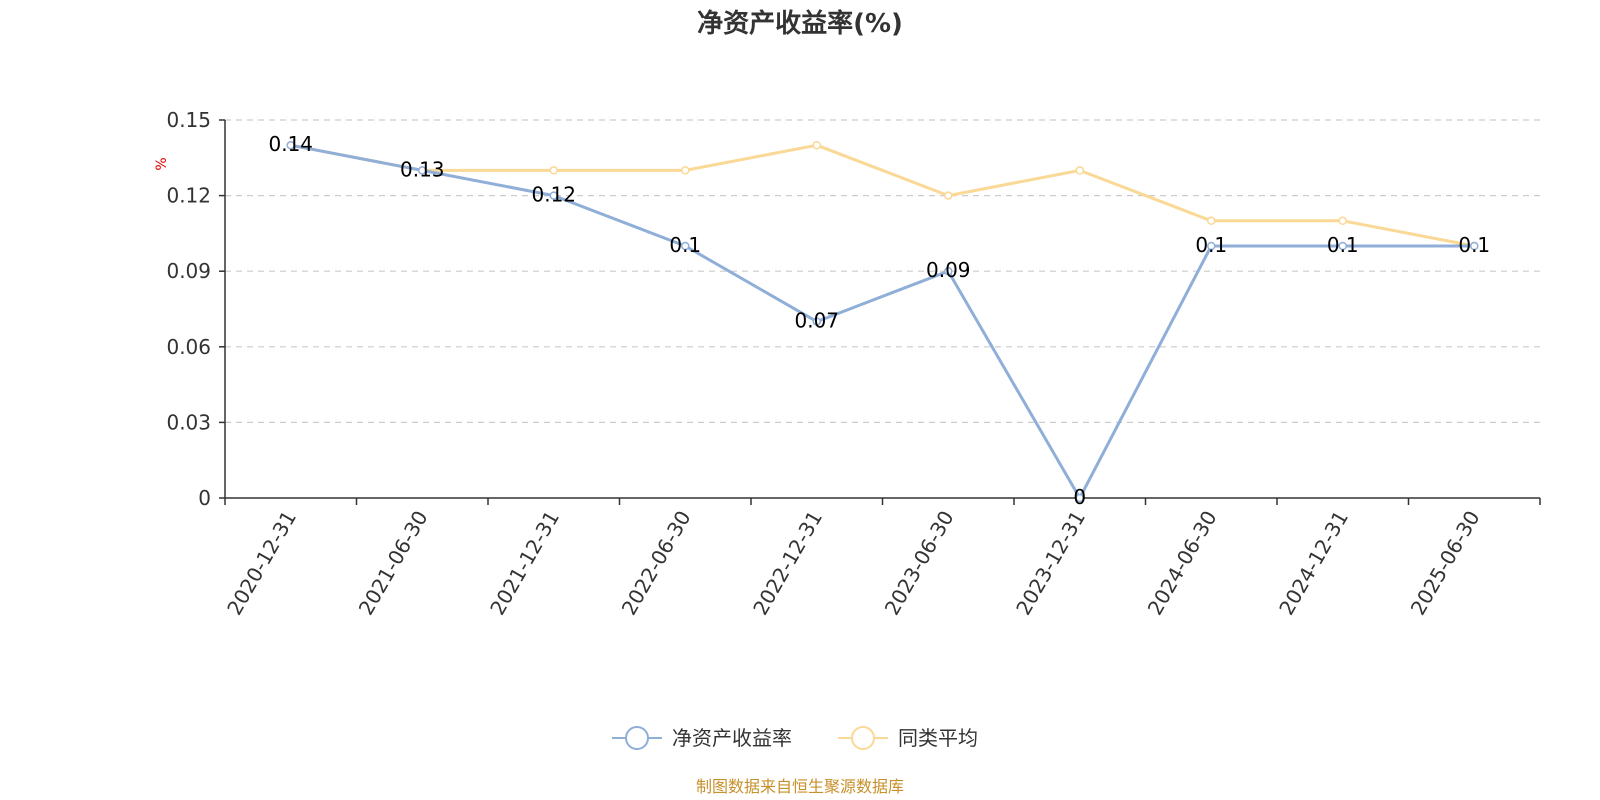 The height and width of the screenshot is (800, 1600). What do you see at coordinates (800, 23) in the screenshot?
I see `chart-title: 净资产收益率(%)` at bounding box center [800, 23].